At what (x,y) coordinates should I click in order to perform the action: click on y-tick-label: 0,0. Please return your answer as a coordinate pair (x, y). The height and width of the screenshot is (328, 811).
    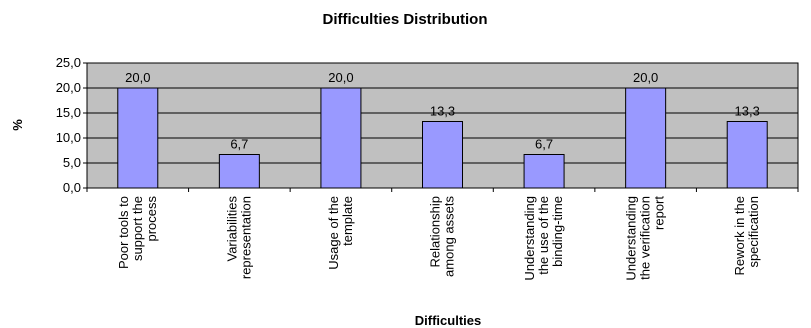
    Looking at the image, I should click on (72, 187).